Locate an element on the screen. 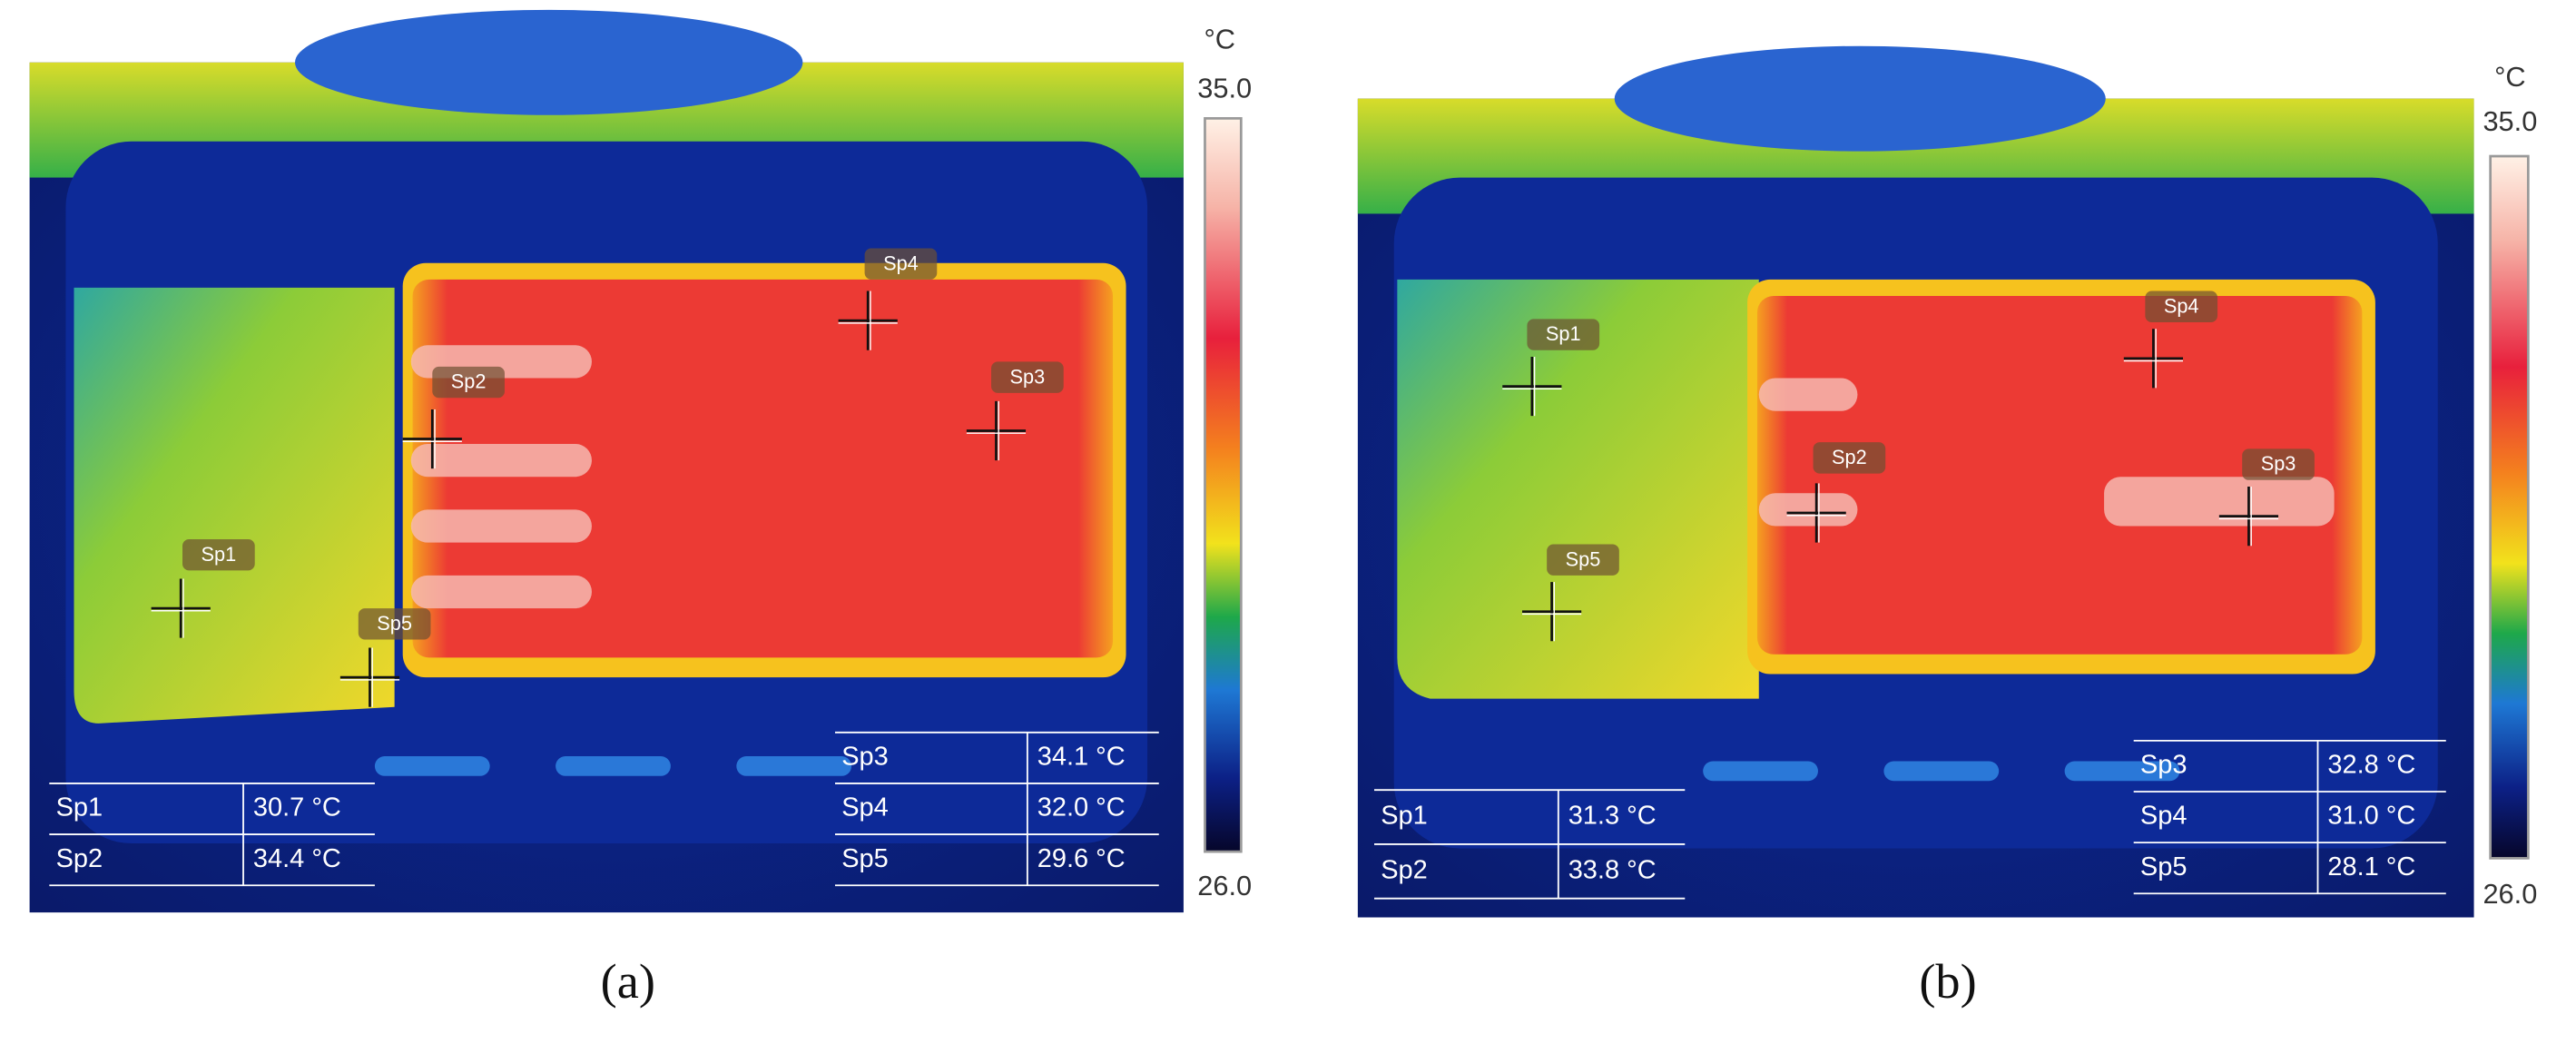  spot-reading: 32.0 °C is located at coordinates (1081, 807).